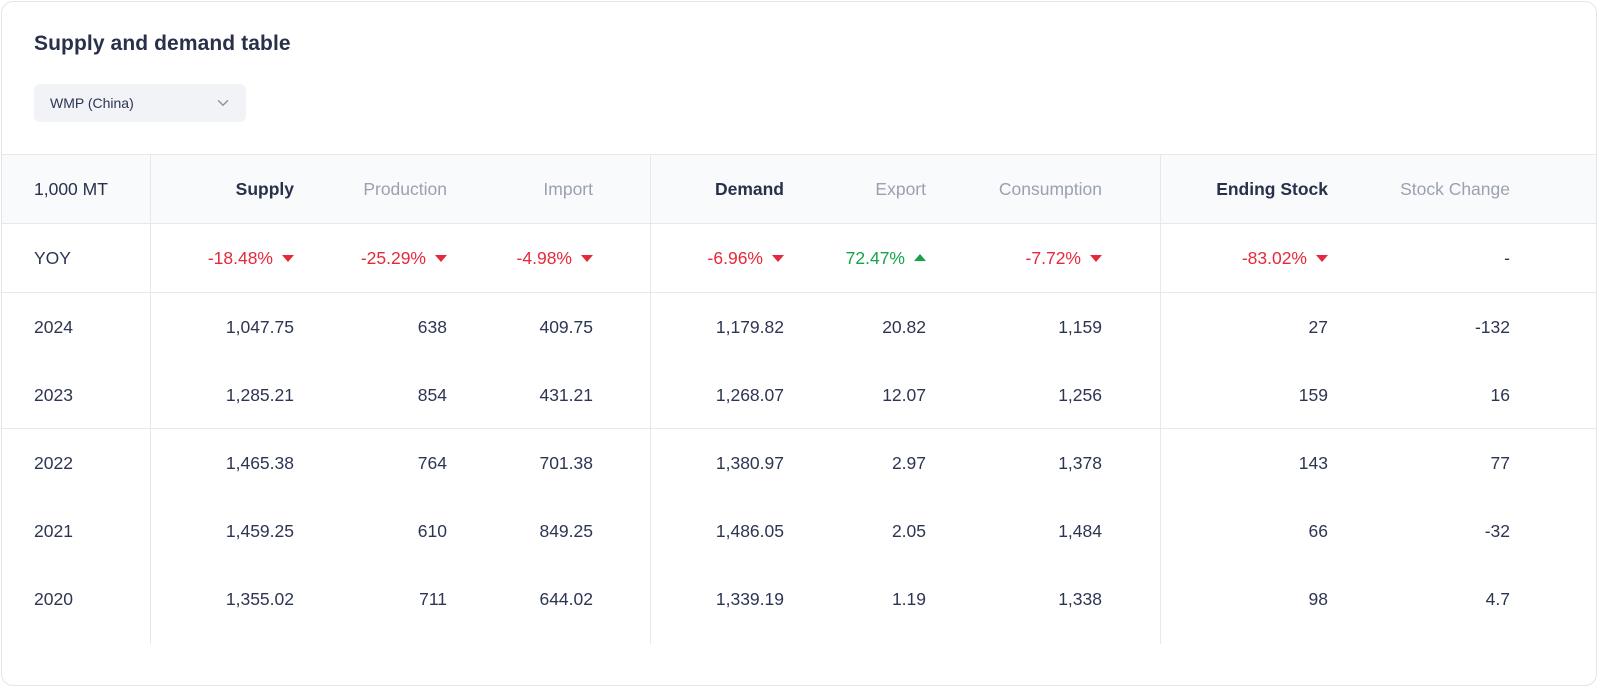  I want to click on cell-ending-stock: 159, so click(1313, 394).